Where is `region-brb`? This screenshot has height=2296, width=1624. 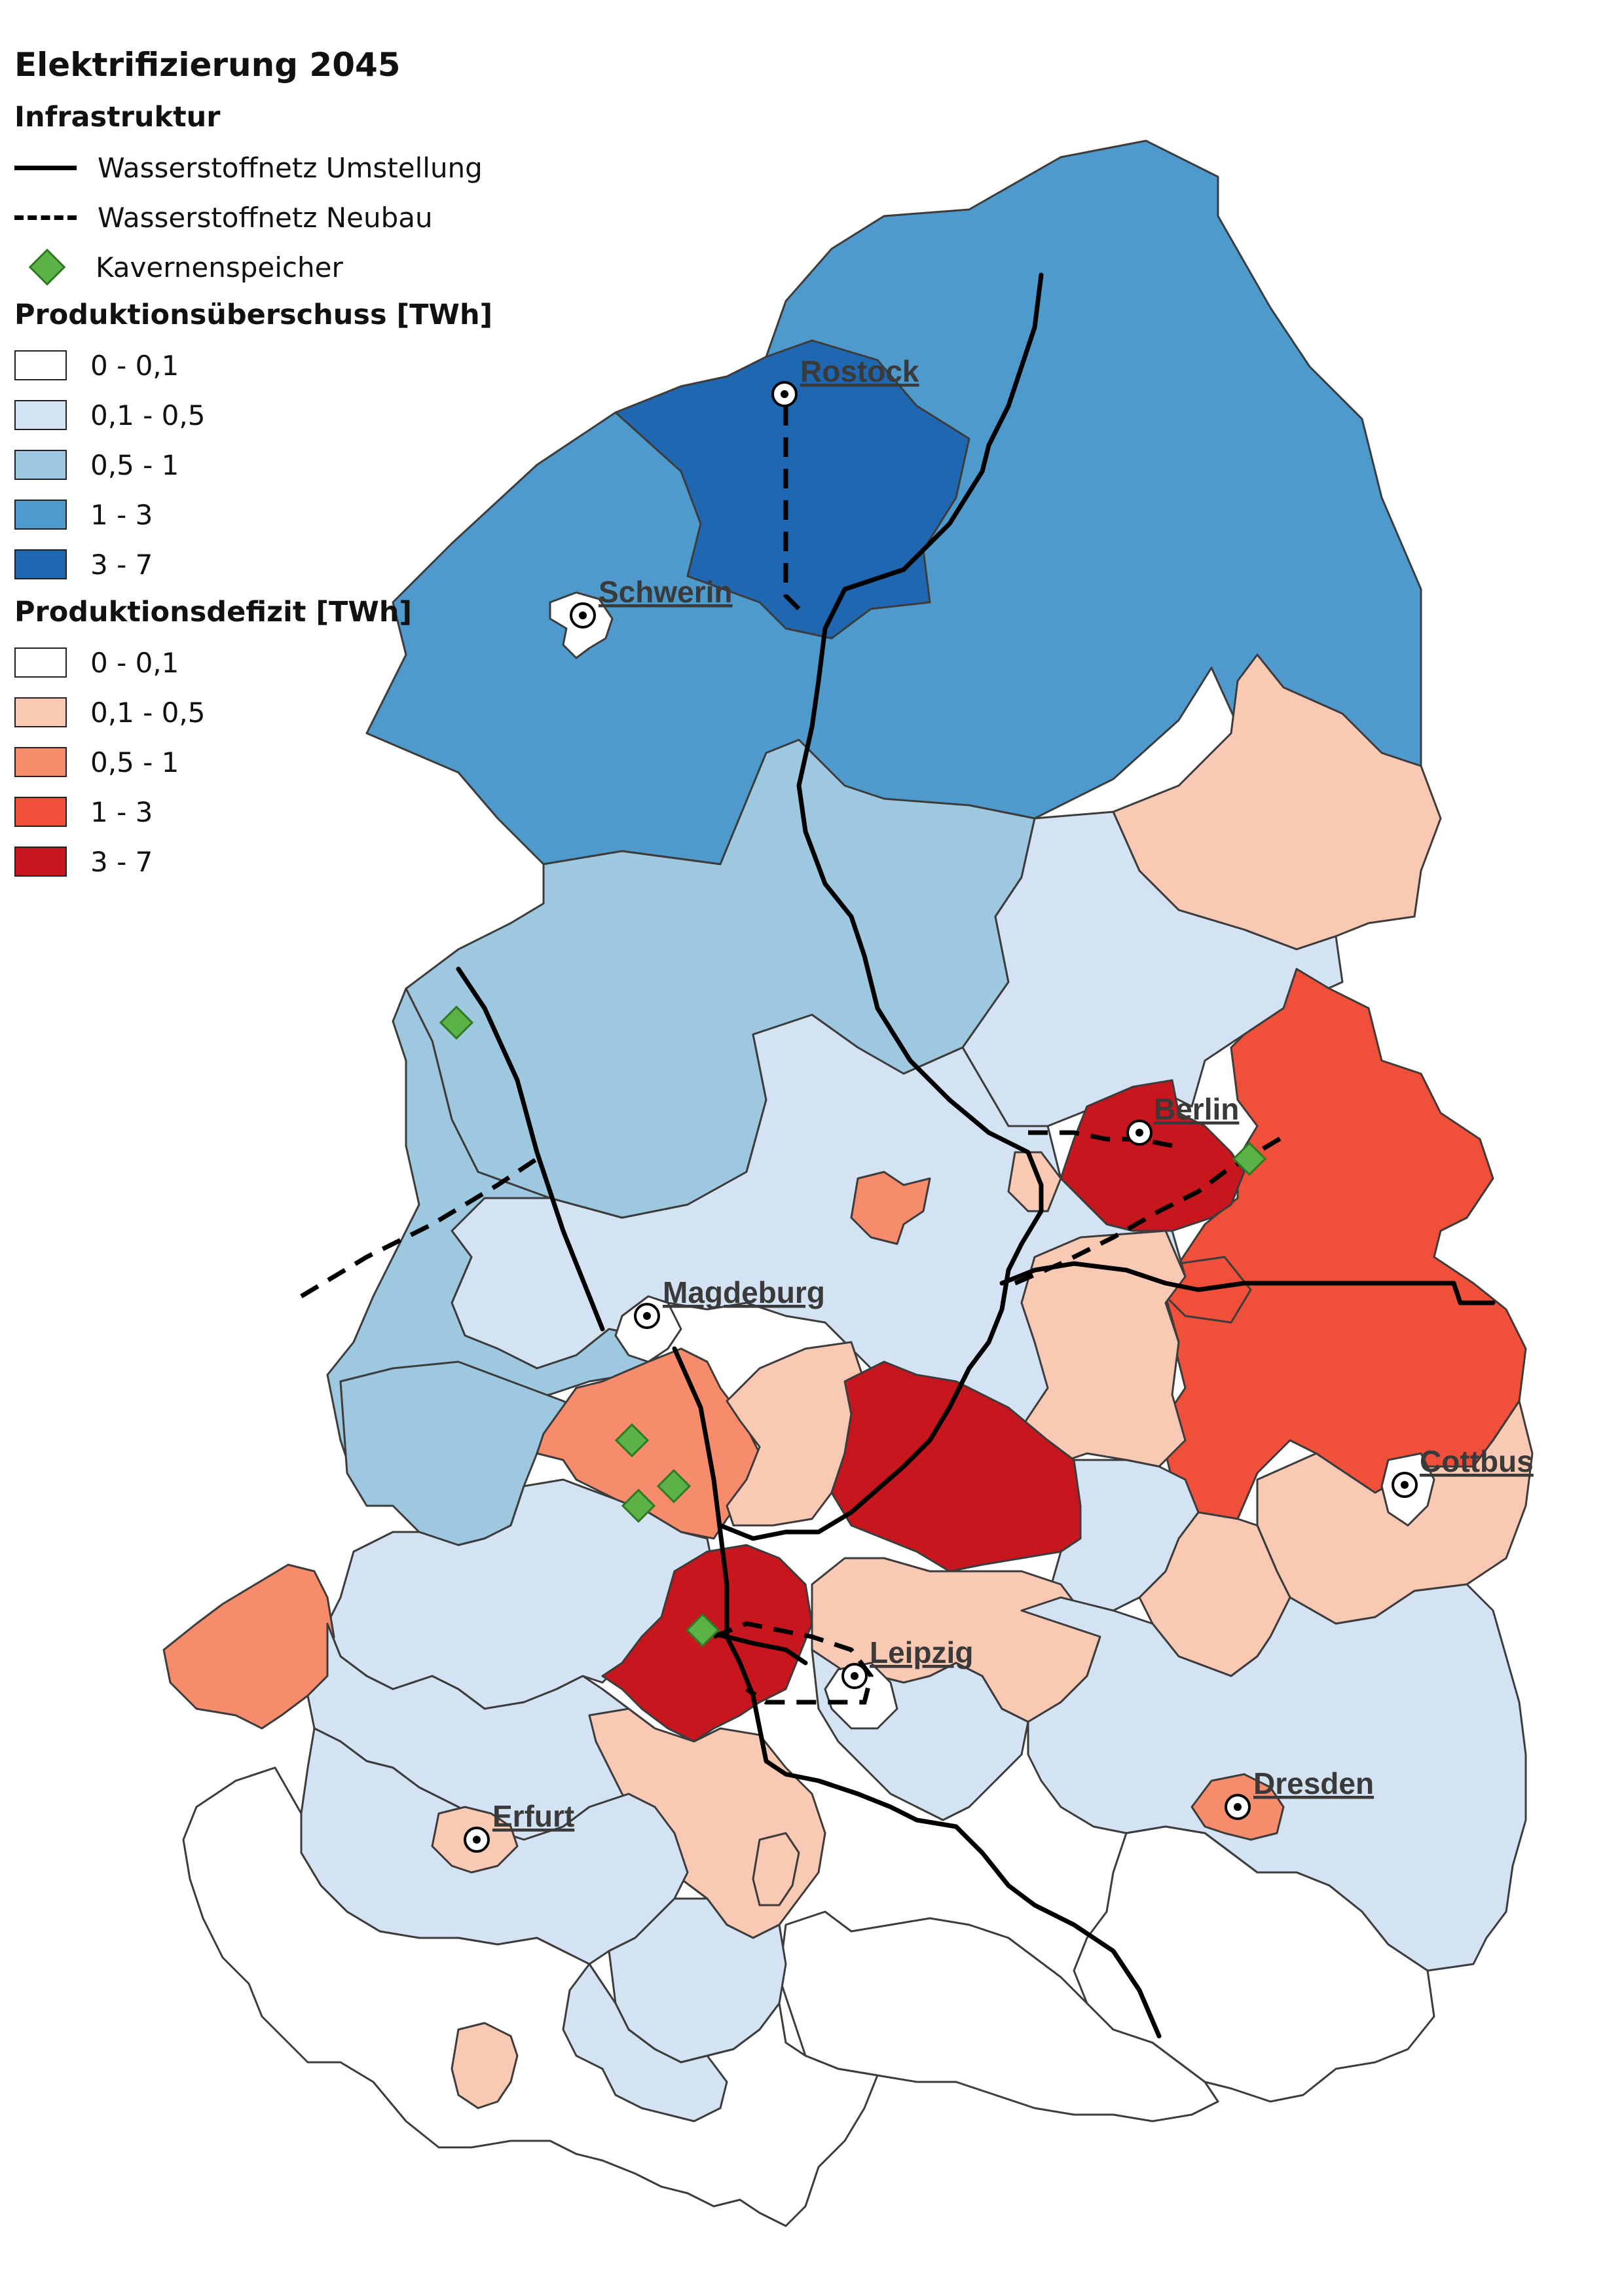
region-brb is located at coordinates (890, 1208).